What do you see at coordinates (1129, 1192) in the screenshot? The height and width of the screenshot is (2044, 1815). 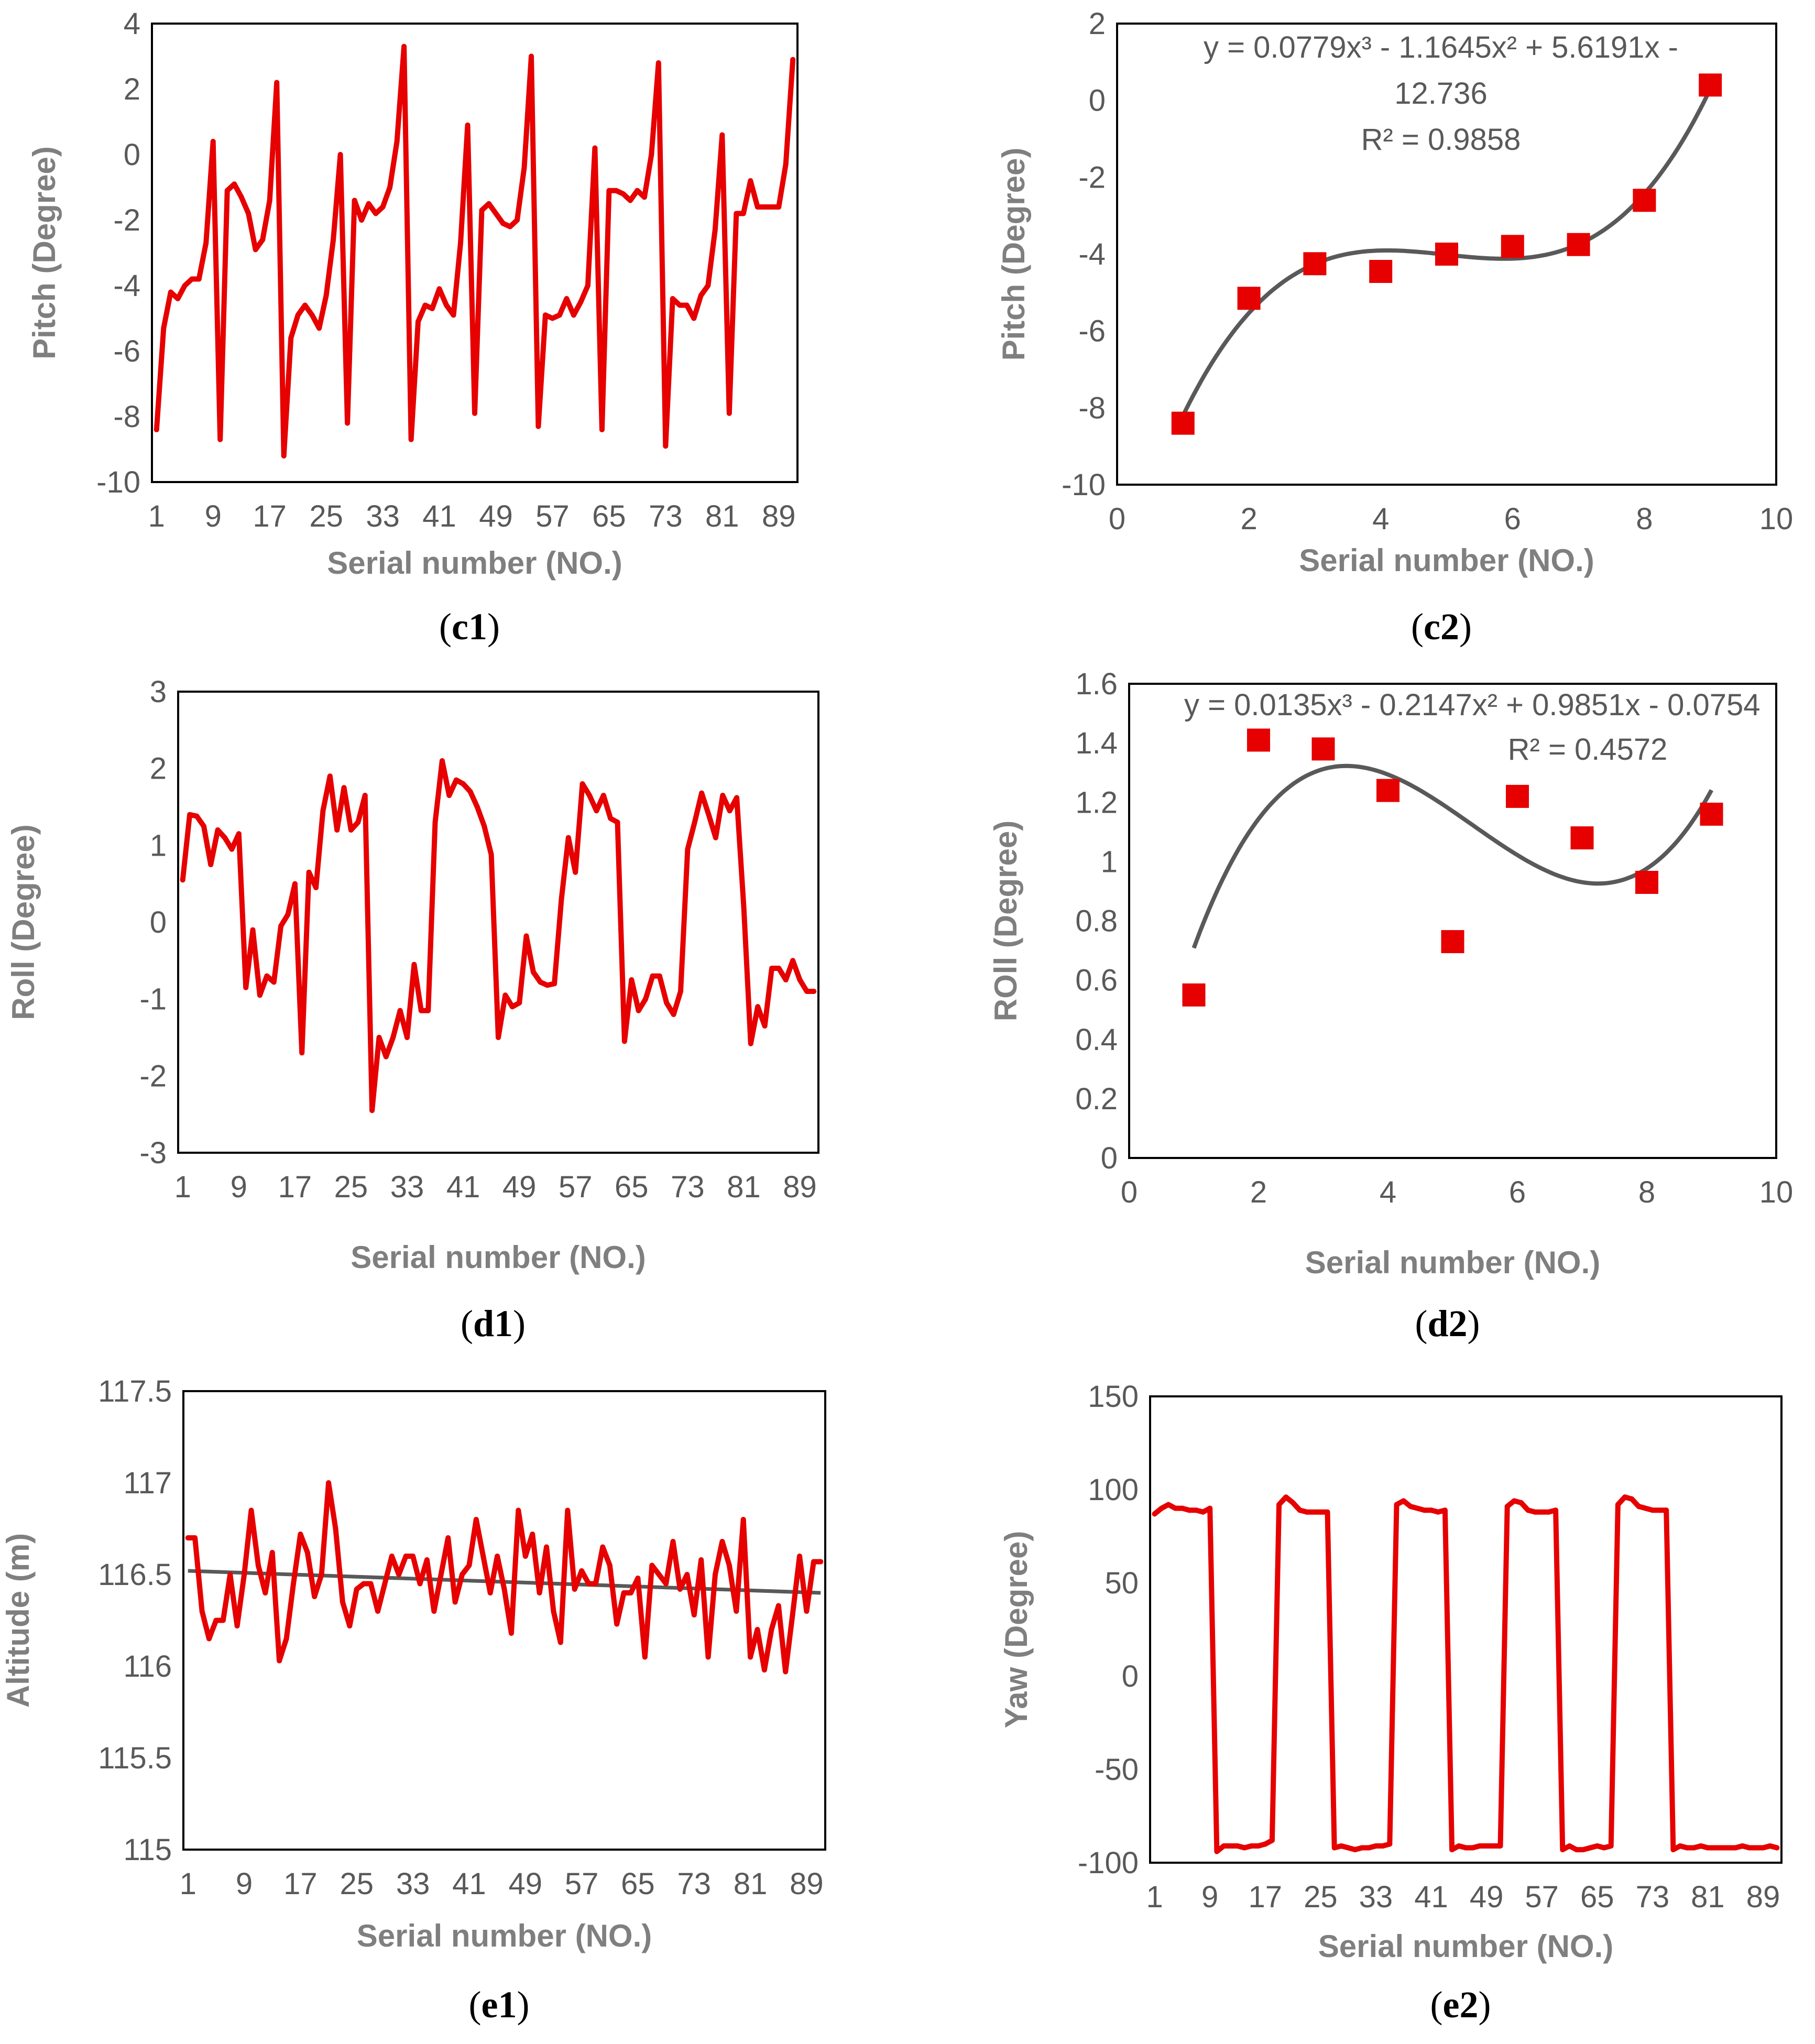 I see `x-tick-label: 0` at bounding box center [1129, 1192].